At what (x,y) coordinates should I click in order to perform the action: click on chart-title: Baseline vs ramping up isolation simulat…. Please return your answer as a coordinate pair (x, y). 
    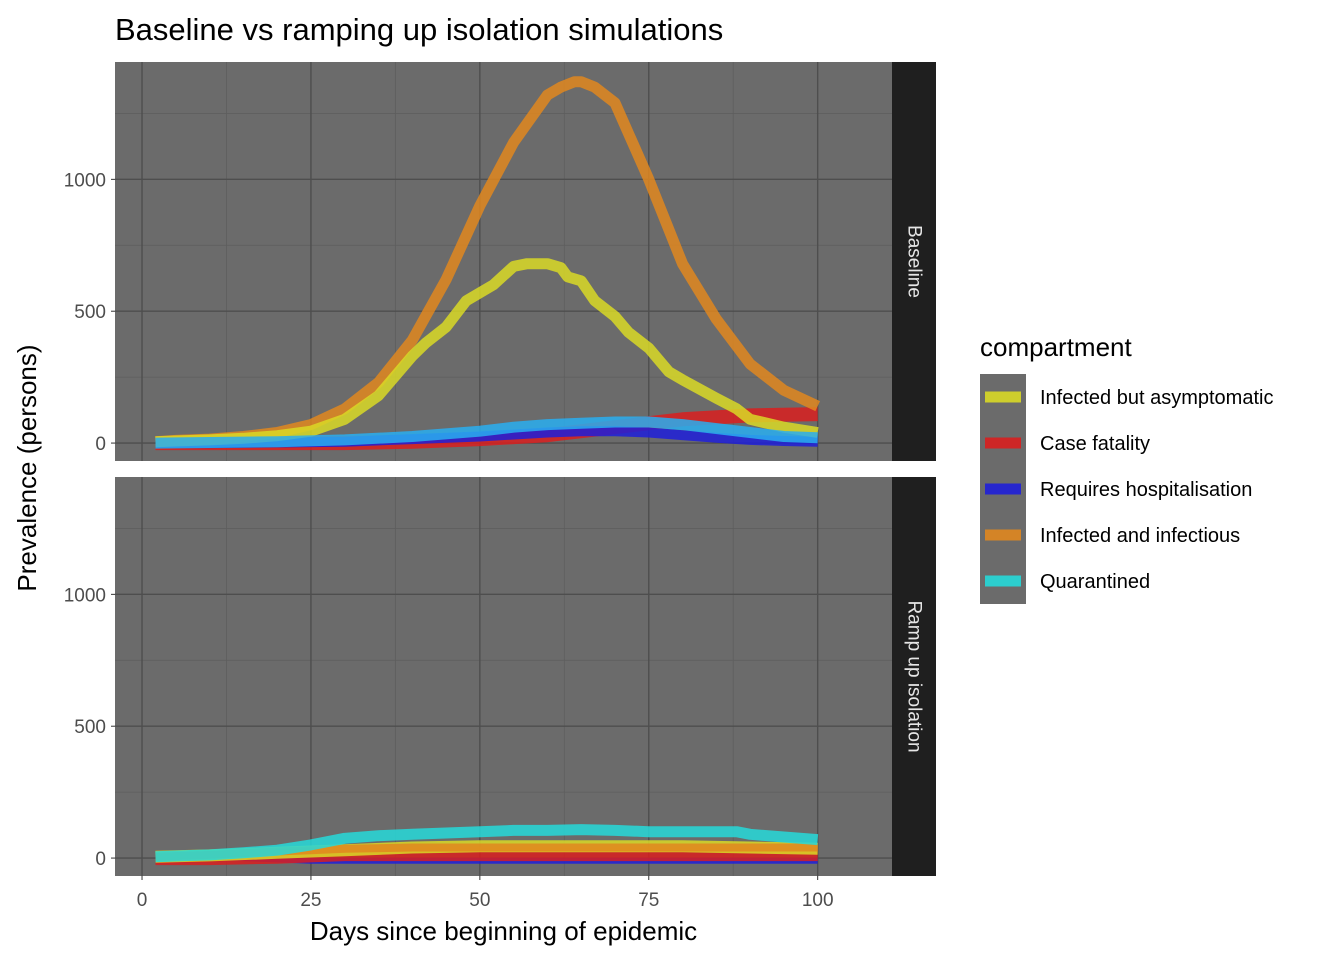
    Looking at the image, I should click on (419, 29).